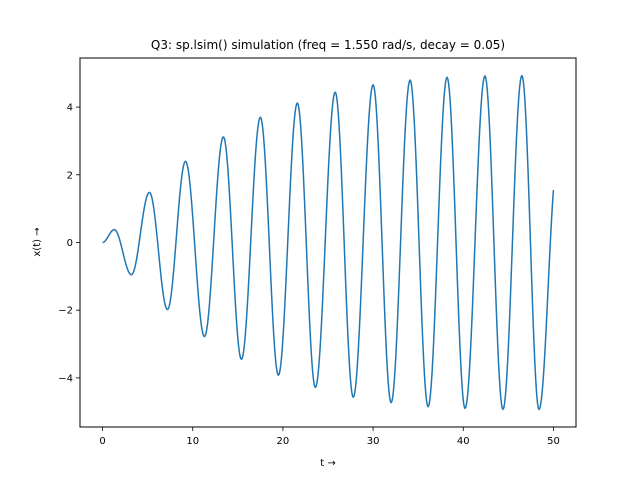 The image size is (640, 480). Describe the element at coordinates (37, 241) in the screenshot. I see `y-axis-label: x(t) →` at that location.